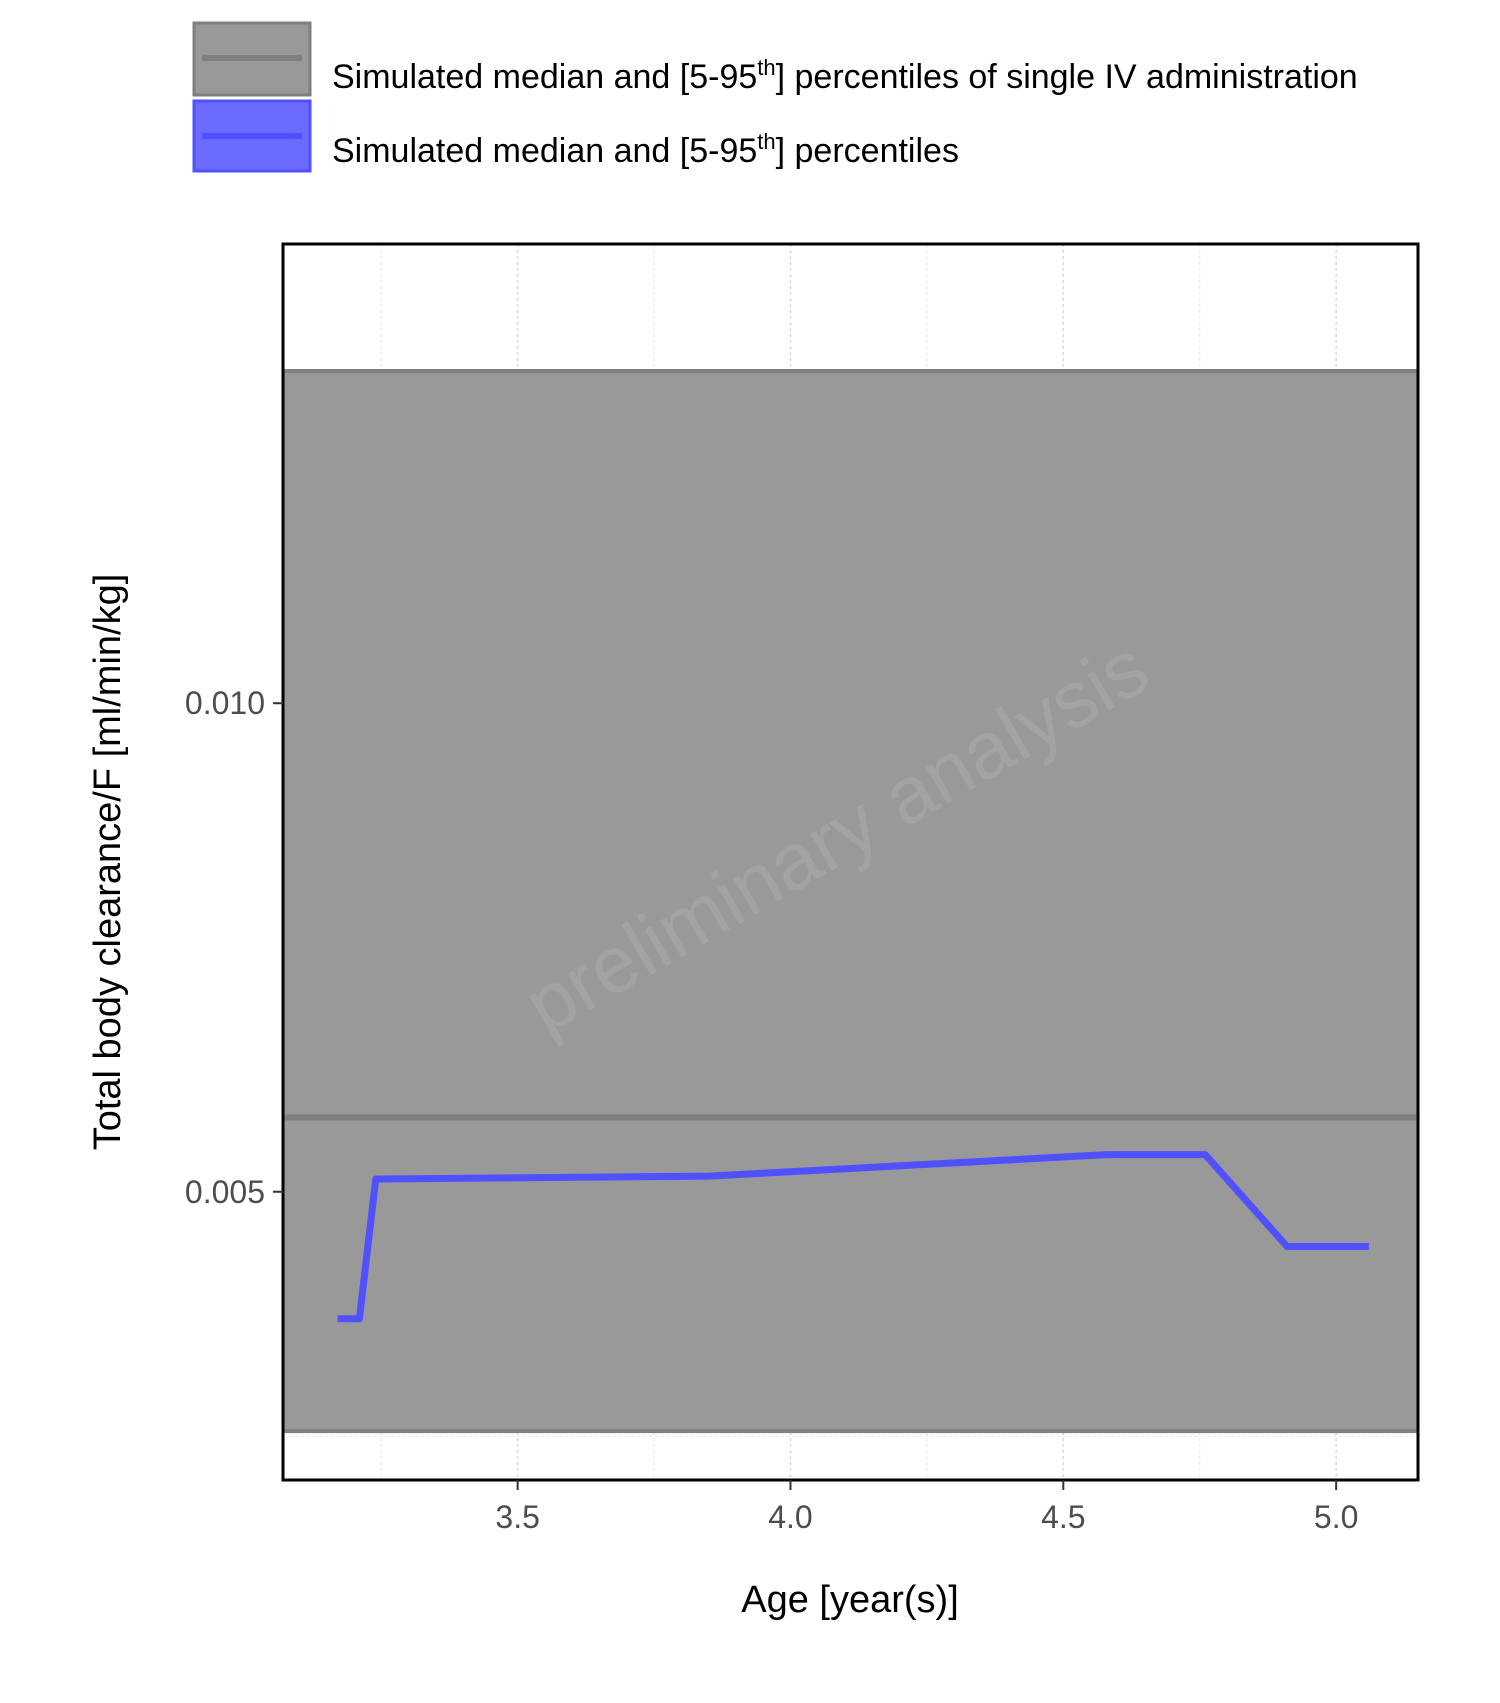  What do you see at coordinates (926, 1507) in the screenshot?
I see `x-axis: 3.5 4.0 4.5 5.0` at bounding box center [926, 1507].